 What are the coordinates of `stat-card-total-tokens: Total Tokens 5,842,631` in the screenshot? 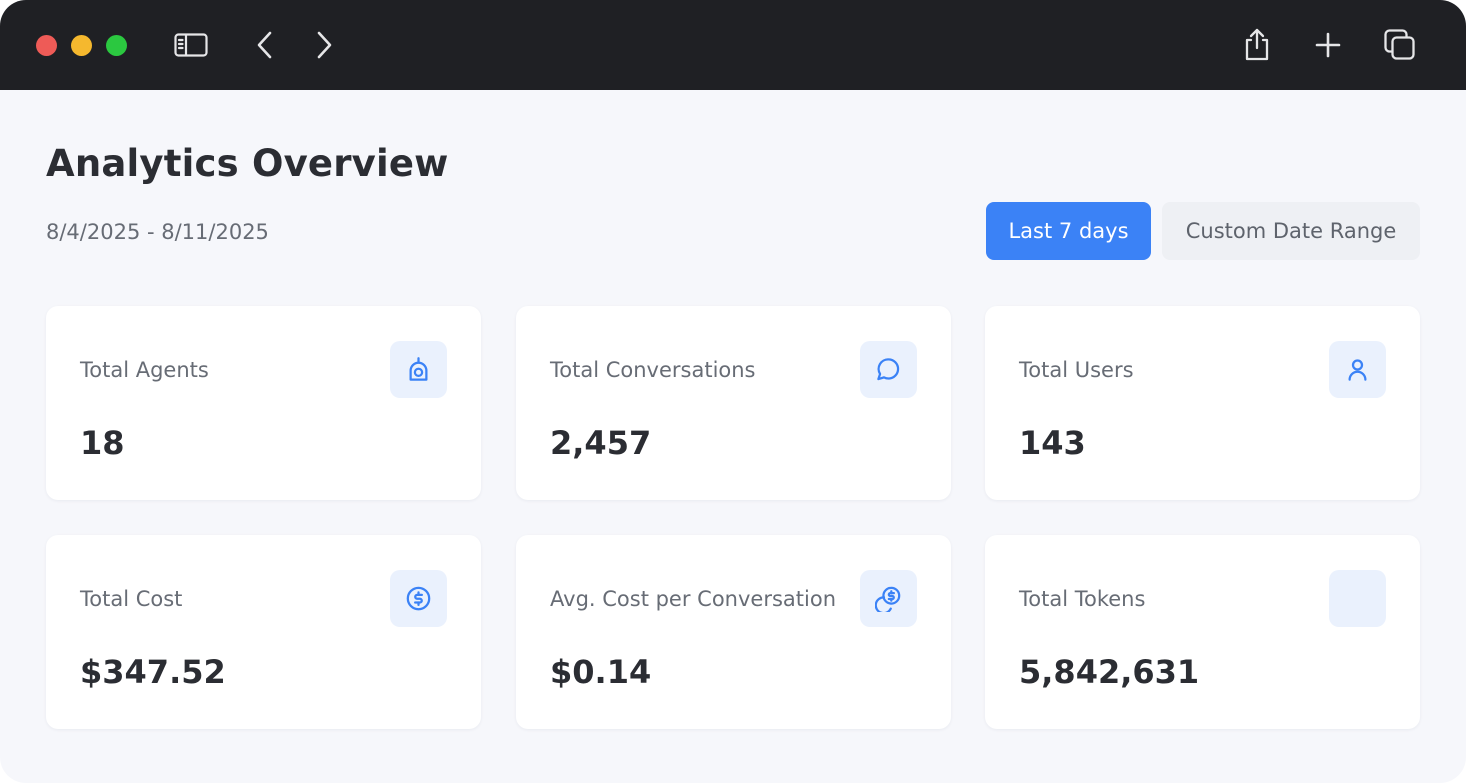 It's located at (1202, 632).